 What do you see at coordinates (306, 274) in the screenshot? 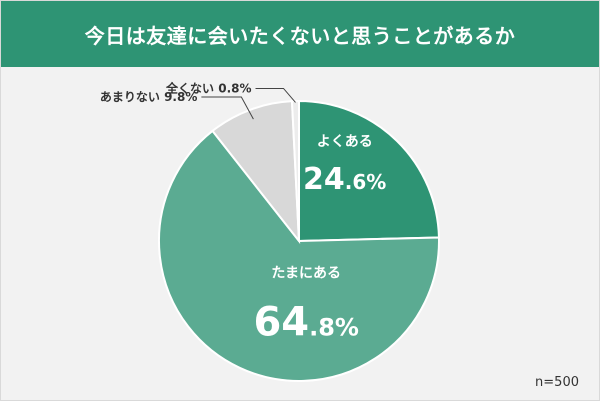
I see `slice-label-sometimes: たまにある` at bounding box center [306, 274].